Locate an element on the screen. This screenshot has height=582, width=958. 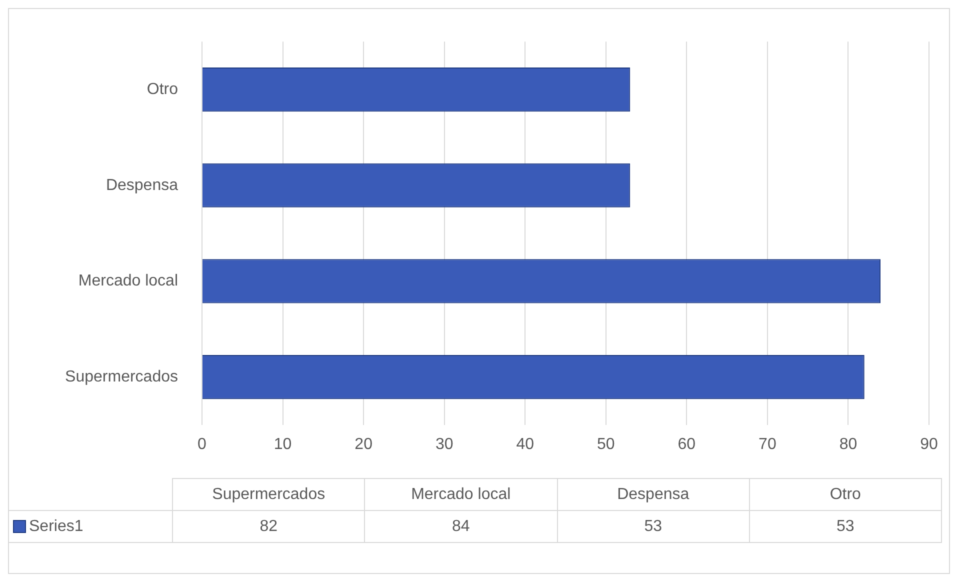
x-tick-label: 30 is located at coordinates (444, 445).